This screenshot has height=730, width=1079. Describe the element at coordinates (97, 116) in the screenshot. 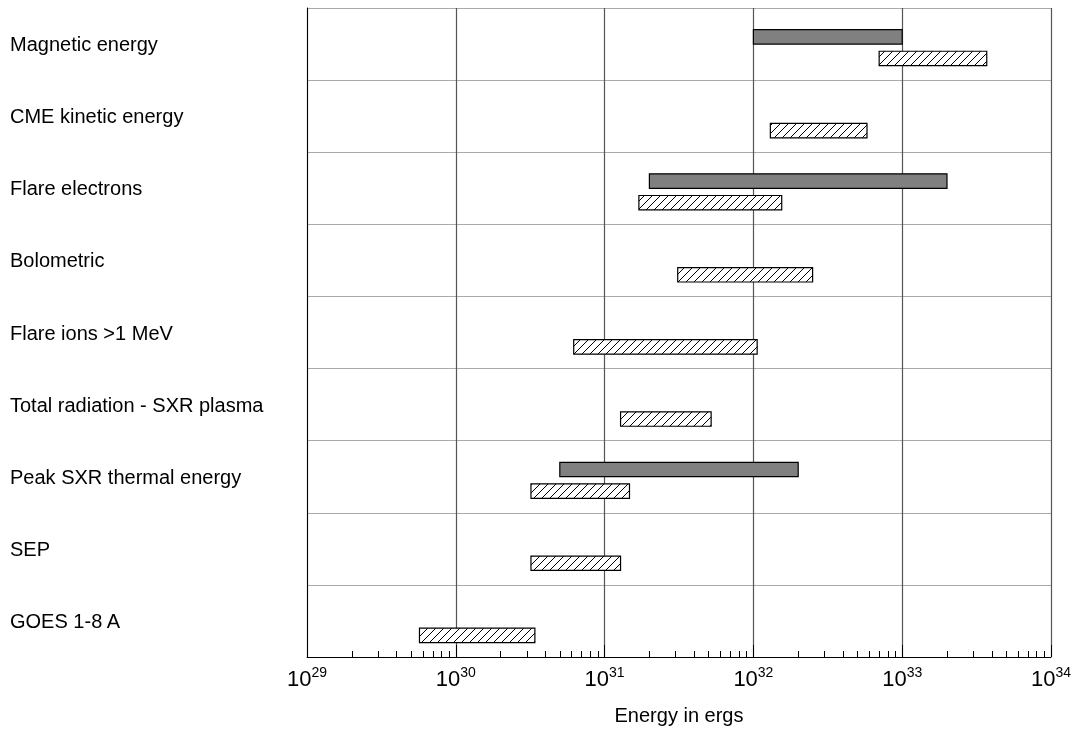

I see `y-tick-label: CME kinetic energy` at that location.